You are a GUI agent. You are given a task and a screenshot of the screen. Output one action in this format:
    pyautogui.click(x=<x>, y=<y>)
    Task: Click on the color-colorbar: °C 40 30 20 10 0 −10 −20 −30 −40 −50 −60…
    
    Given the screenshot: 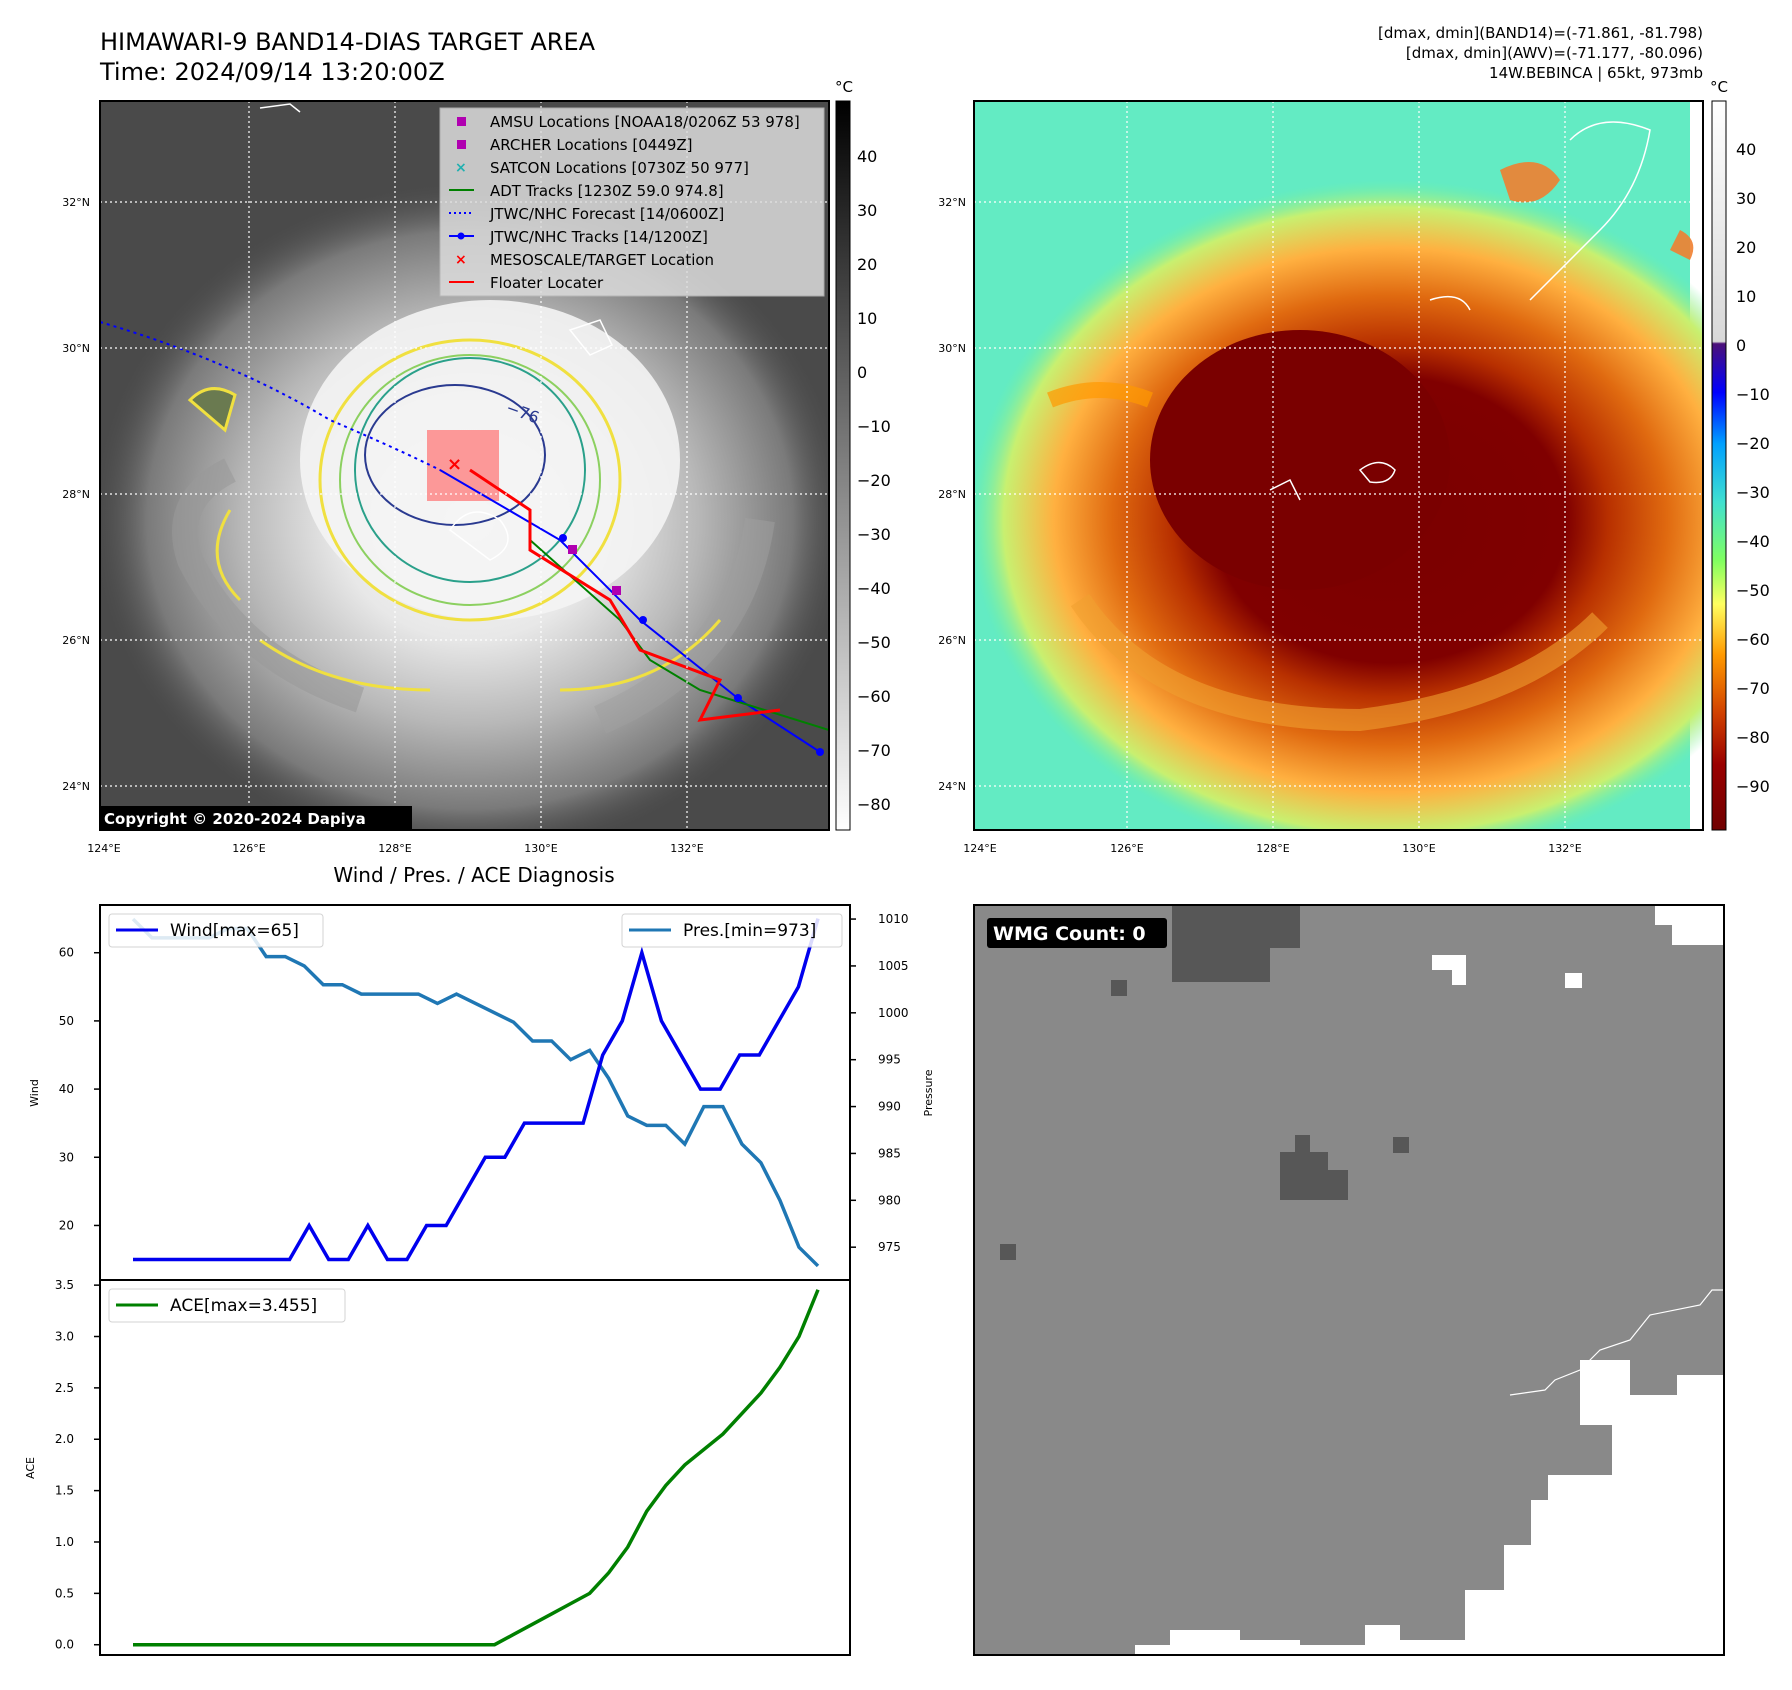 What is the action you would take?
    pyautogui.click(x=1740, y=454)
    